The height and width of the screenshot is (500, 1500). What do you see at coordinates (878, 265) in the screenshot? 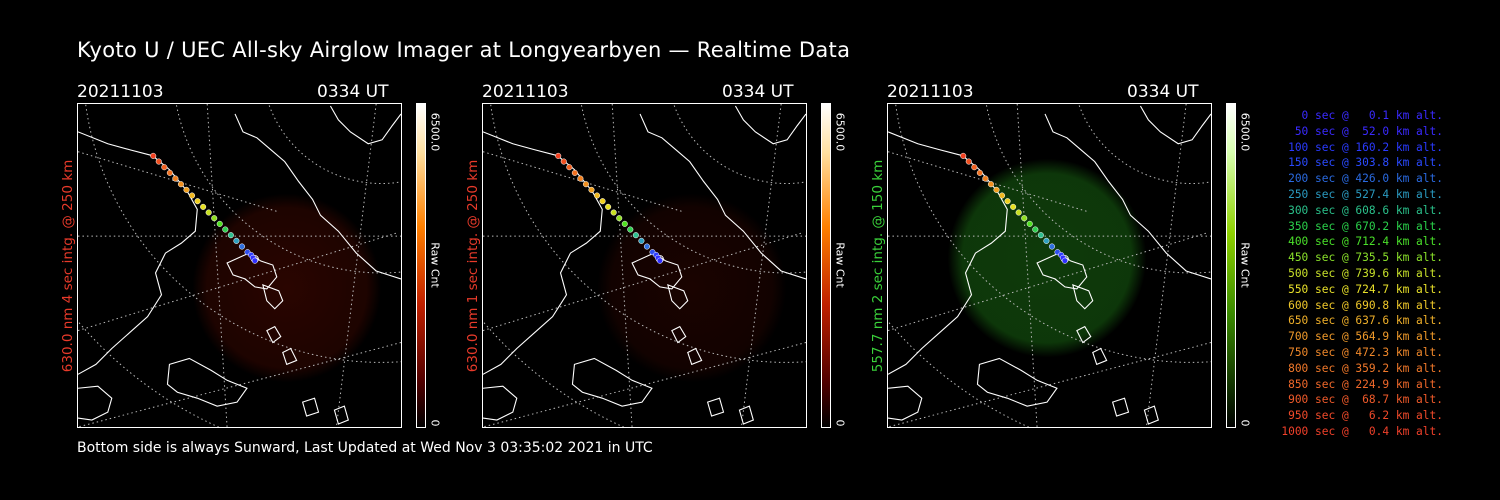
I see `panel-ylabel: 557.7 nm 2 sec intg. @ 150 km` at bounding box center [878, 265].